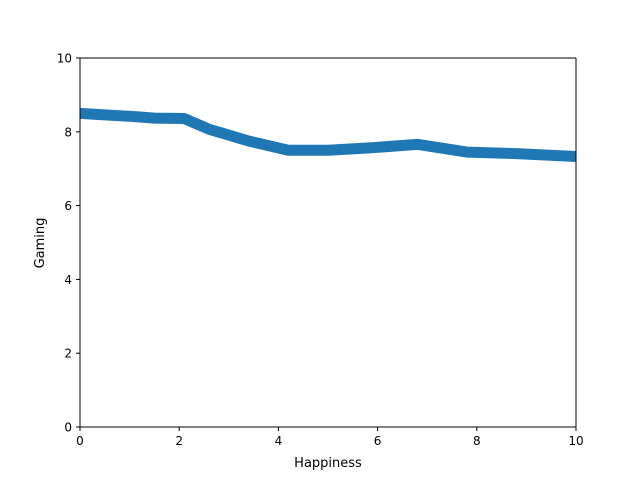 This screenshot has height=480, width=640. What do you see at coordinates (64, 59) in the screenshot?
I see `y-tick-label: 10` at bounding box center [64, 59].